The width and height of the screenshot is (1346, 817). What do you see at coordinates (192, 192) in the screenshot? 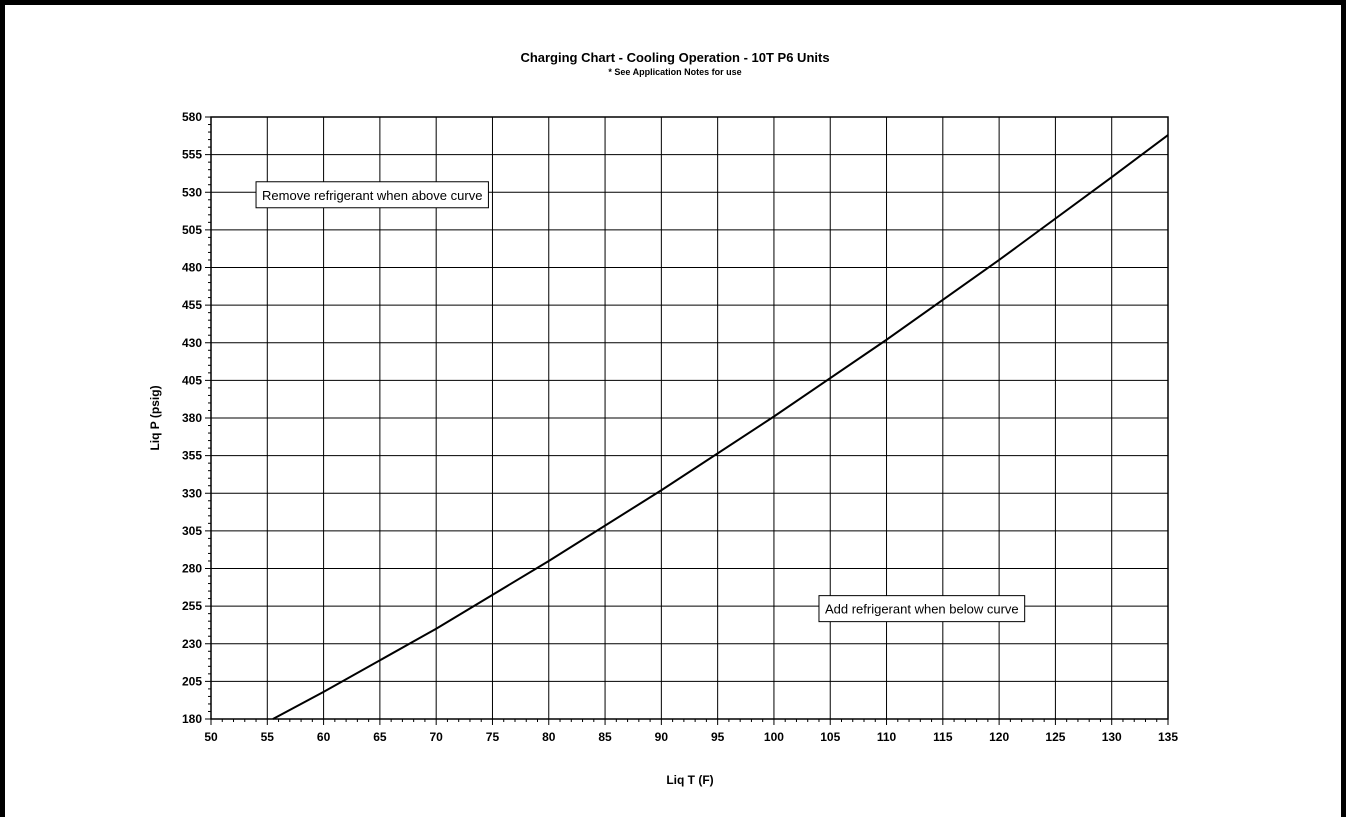
I see `y-tick-label: 530` at bounding box center [192, 192].